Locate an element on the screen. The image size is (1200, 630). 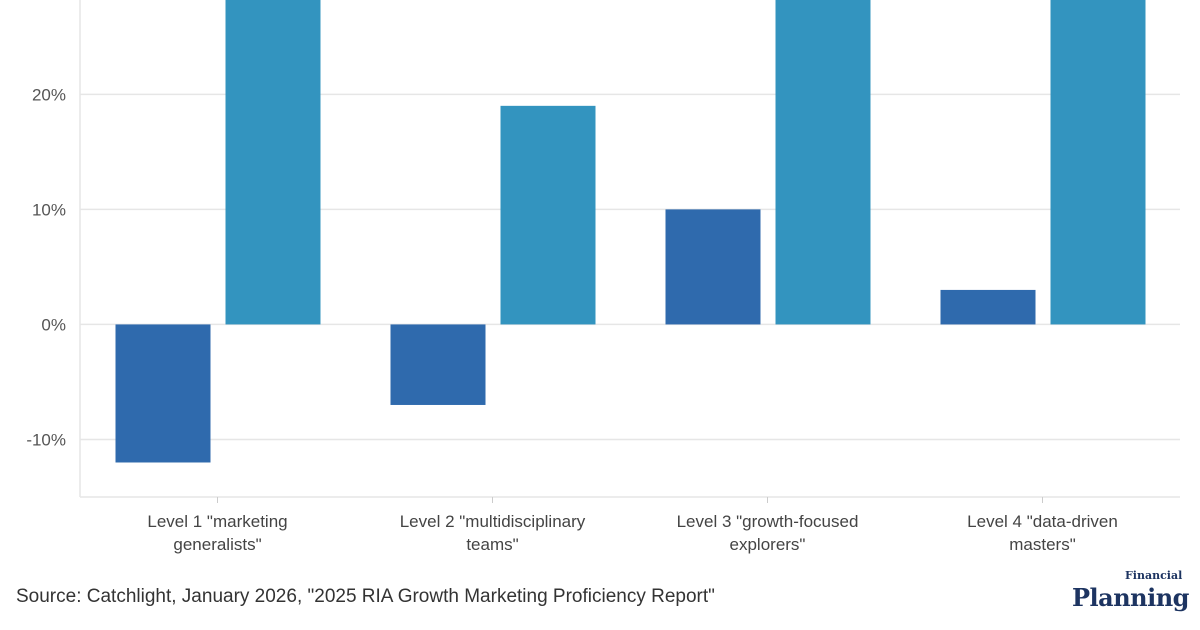
x-tick-label: explorers" is located at coordinates (768, 544).